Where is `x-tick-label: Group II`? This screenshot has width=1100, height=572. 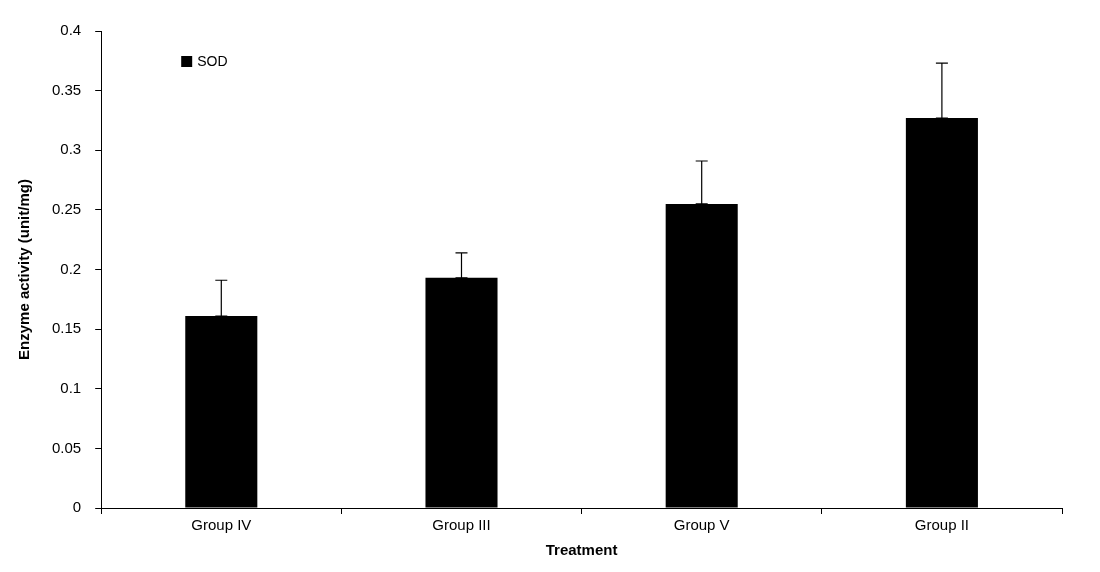 x-tick-label: Group II is located at coordinates (941, 525).